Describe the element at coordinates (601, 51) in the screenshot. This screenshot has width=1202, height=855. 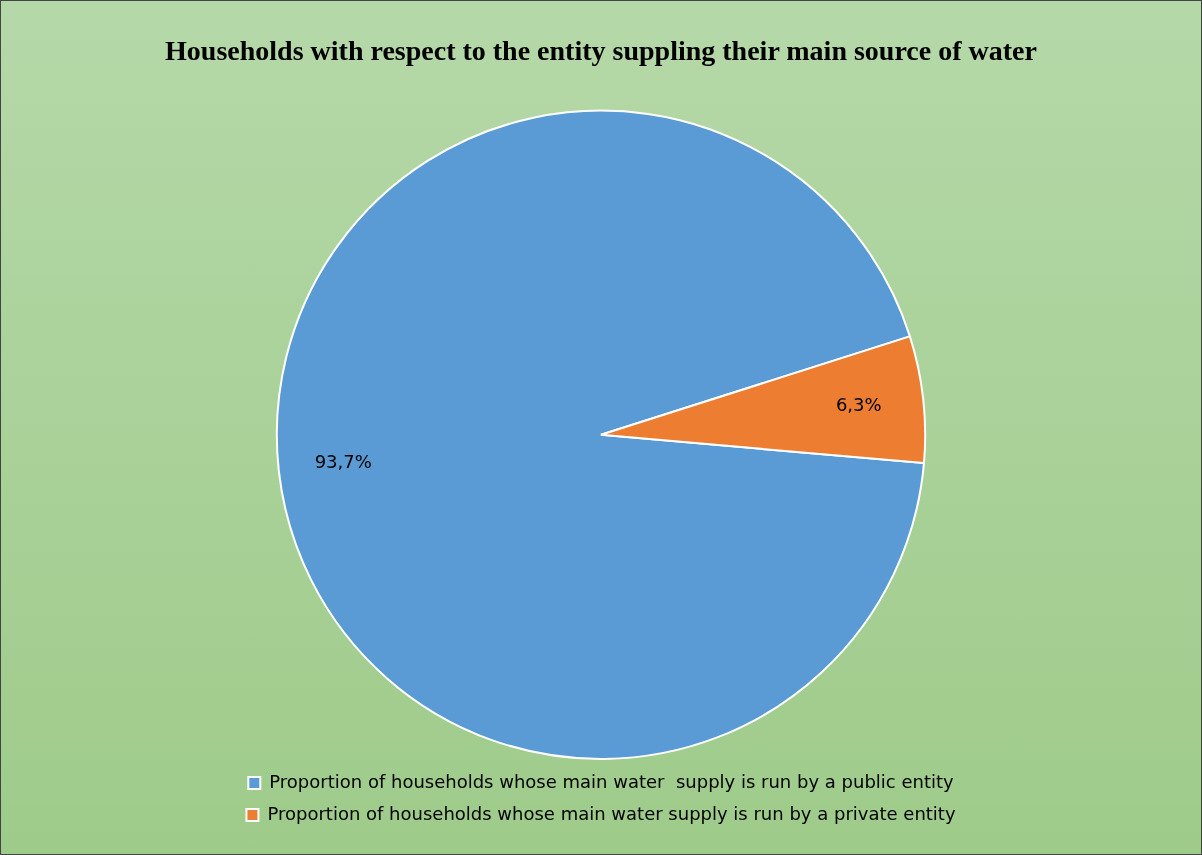
I see `chart-title: Households with respect to the entity suppling their main source of water` at that location.